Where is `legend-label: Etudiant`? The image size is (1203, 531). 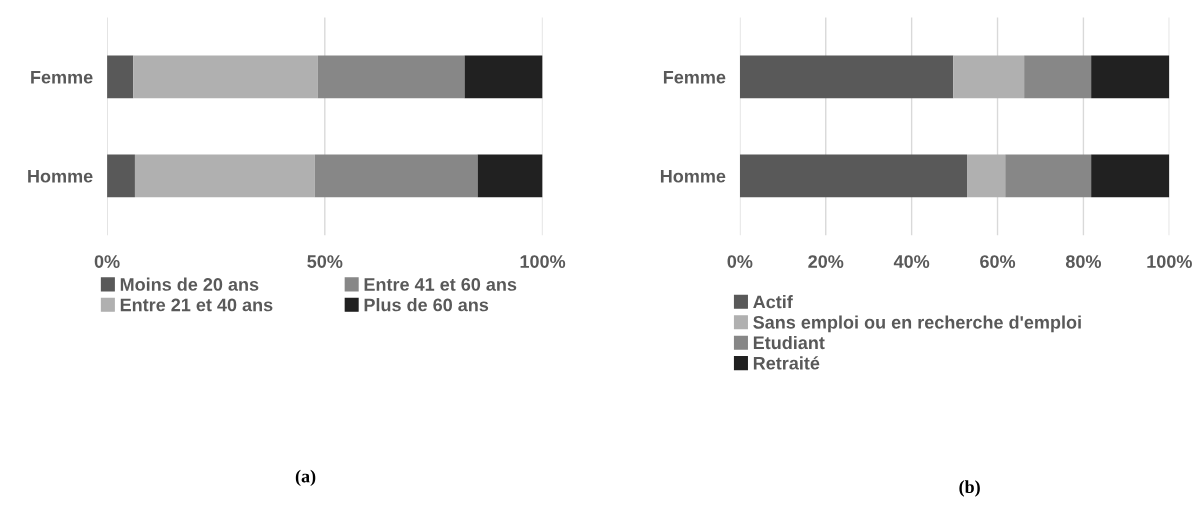
legend-label: Etudiant is located at coordinates (789, 342).